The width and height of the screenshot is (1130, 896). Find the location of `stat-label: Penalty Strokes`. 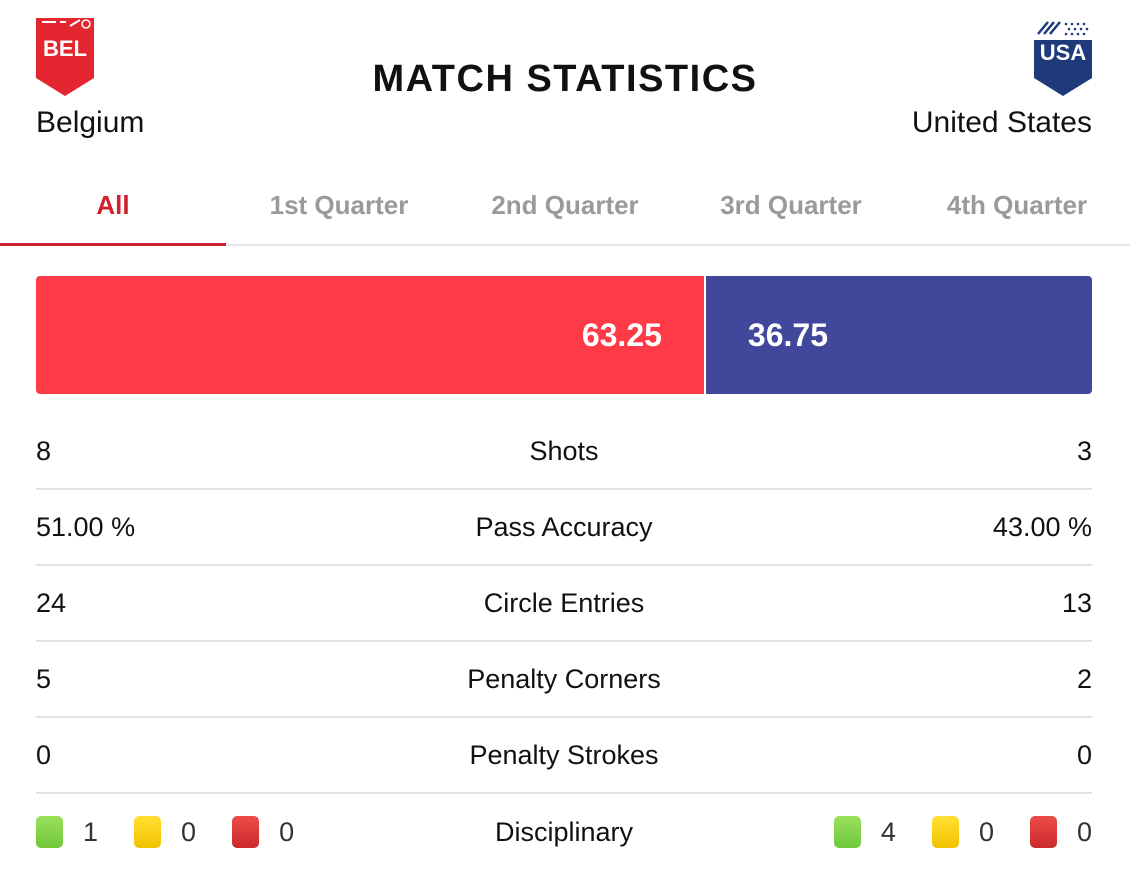

stat-label: Penalty Strokes is located at coordinates (564, 754).